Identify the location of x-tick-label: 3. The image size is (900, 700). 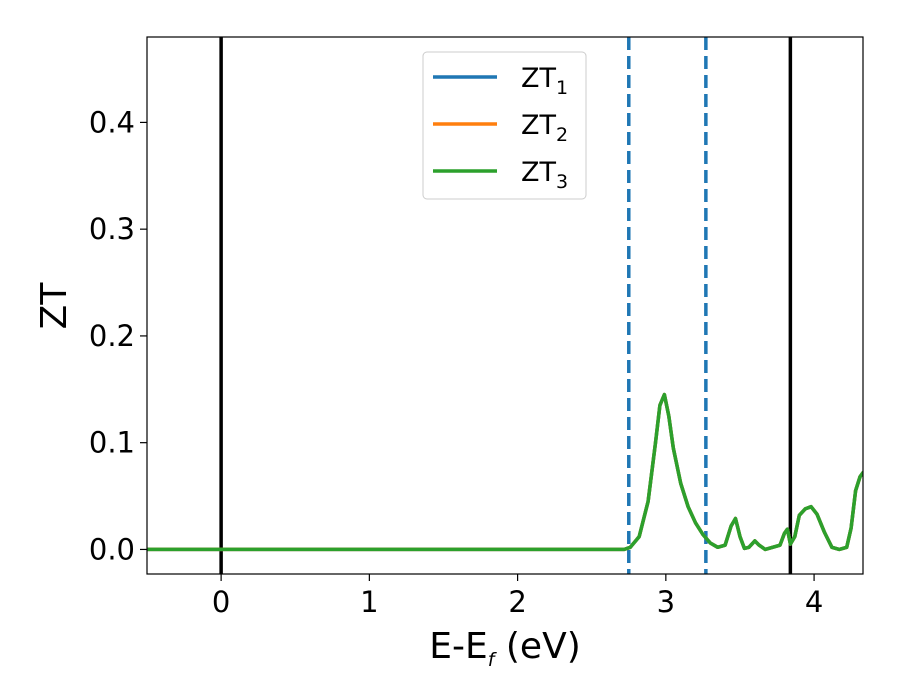
(666, 602).